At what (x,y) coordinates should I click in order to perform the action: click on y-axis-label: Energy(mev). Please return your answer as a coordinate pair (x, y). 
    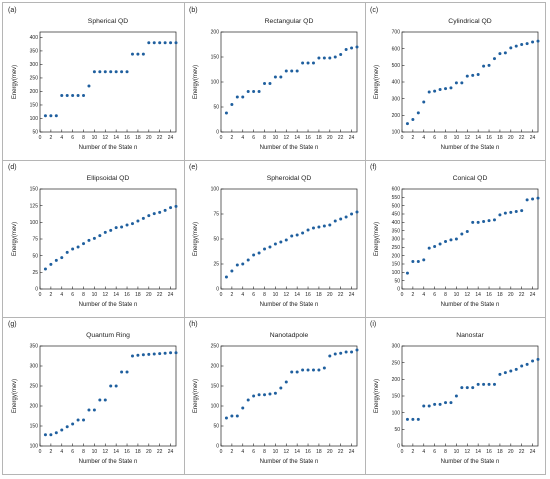
    Looking at the image, I should click on (196, 239).